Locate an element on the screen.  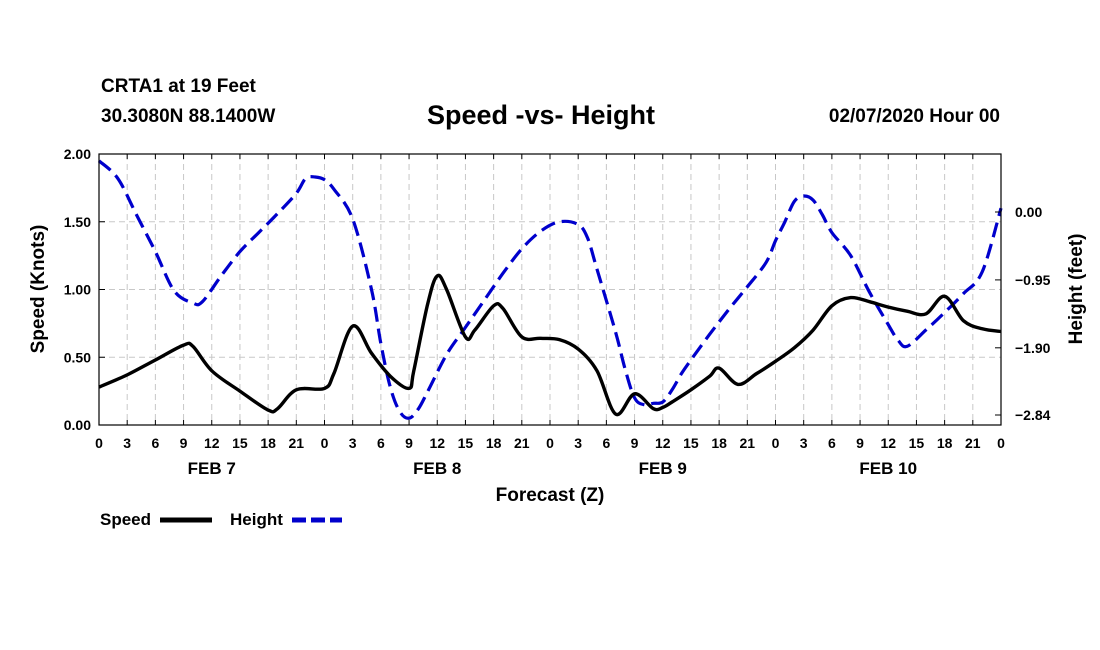
y-axis-label: Speed (Knots) is located at coordinates (38, 289).